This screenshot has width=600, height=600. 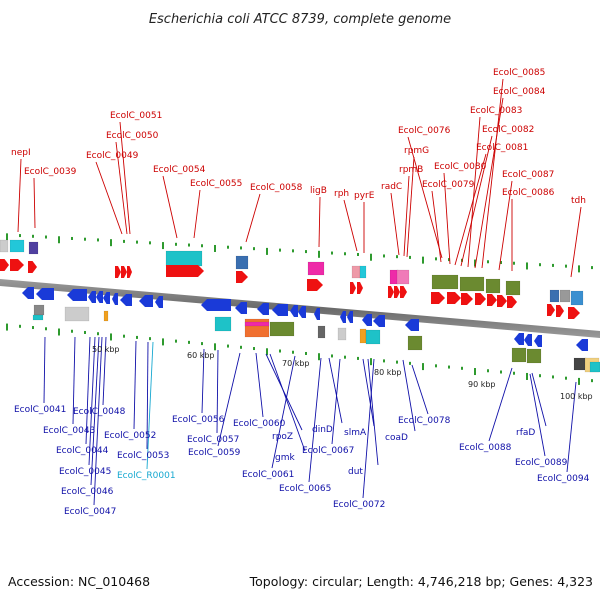 I want to click on gene-label-reverse: dinD, so click(x=322, y=430).